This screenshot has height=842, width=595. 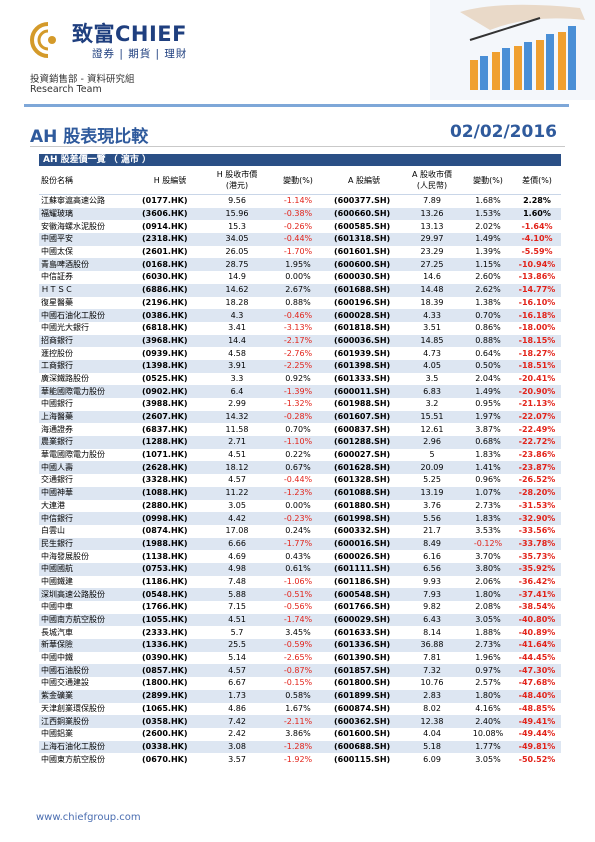 What do you see at coordinates (298, 759) in the screenshot?
I see `table-cell: -1.92%` at bounding box center [298, 759].